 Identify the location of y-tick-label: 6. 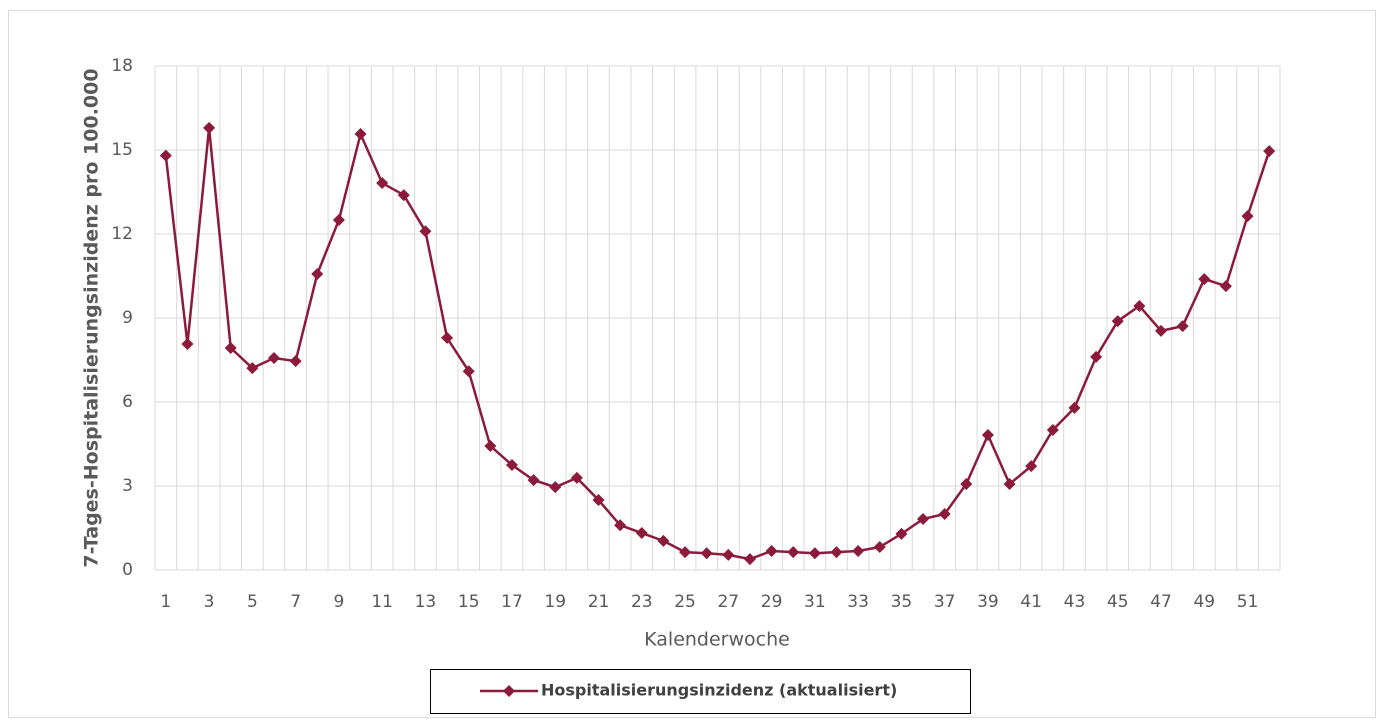
(127, 402).